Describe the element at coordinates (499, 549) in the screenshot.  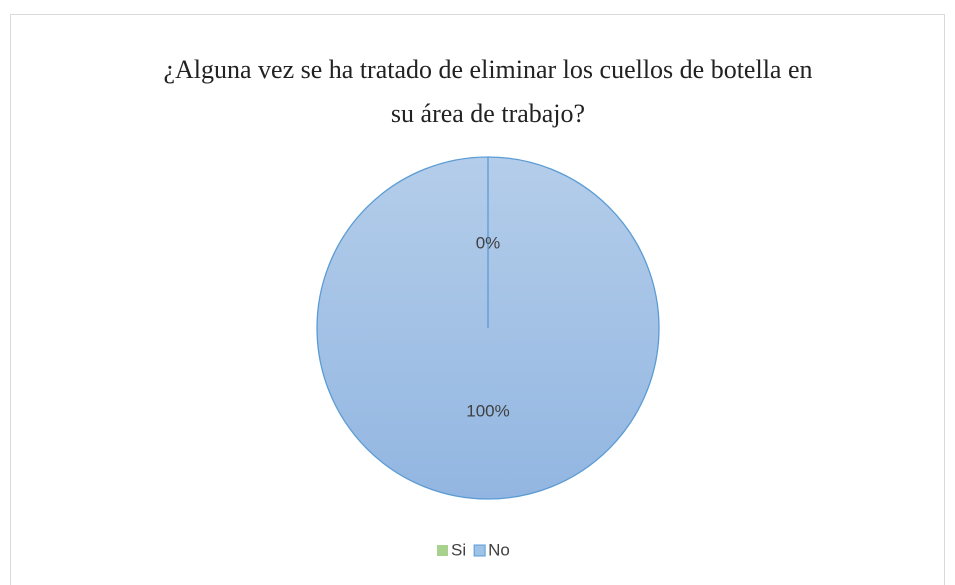
I see `legend-label: No` at that location.